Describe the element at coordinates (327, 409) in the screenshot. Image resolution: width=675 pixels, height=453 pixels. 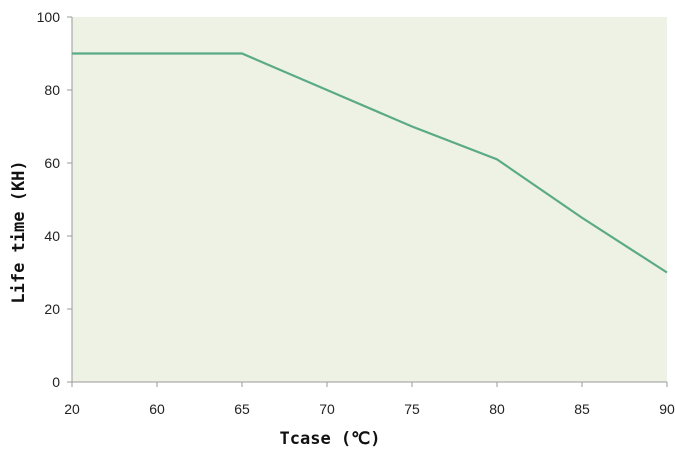
I see `x-tick-label: 70` at that location.